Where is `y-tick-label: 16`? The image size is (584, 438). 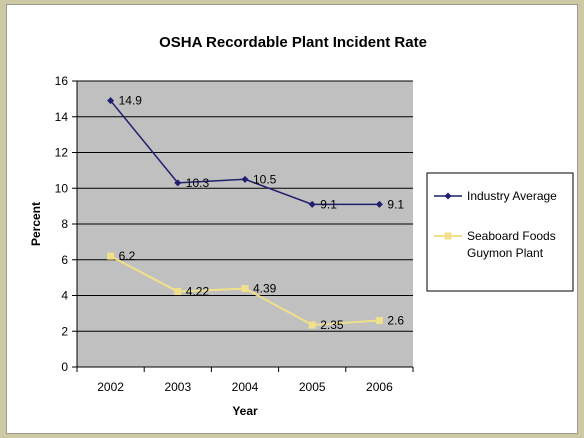 y-tick-label: 16 is located at coordinates (62, 81).